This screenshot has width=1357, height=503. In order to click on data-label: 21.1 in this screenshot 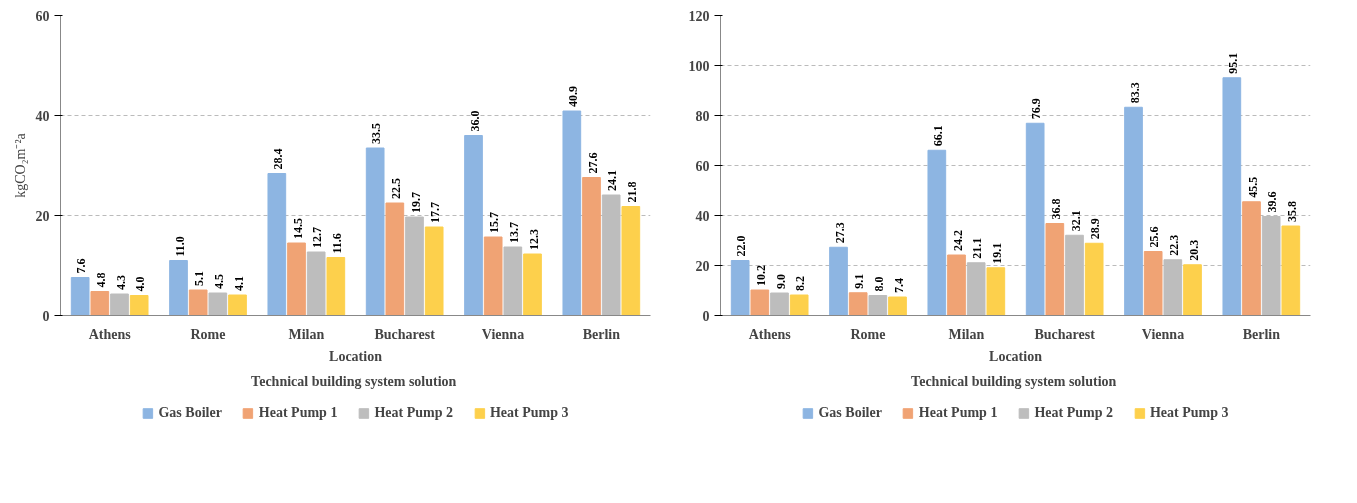, I will do `click(977, 248)`.